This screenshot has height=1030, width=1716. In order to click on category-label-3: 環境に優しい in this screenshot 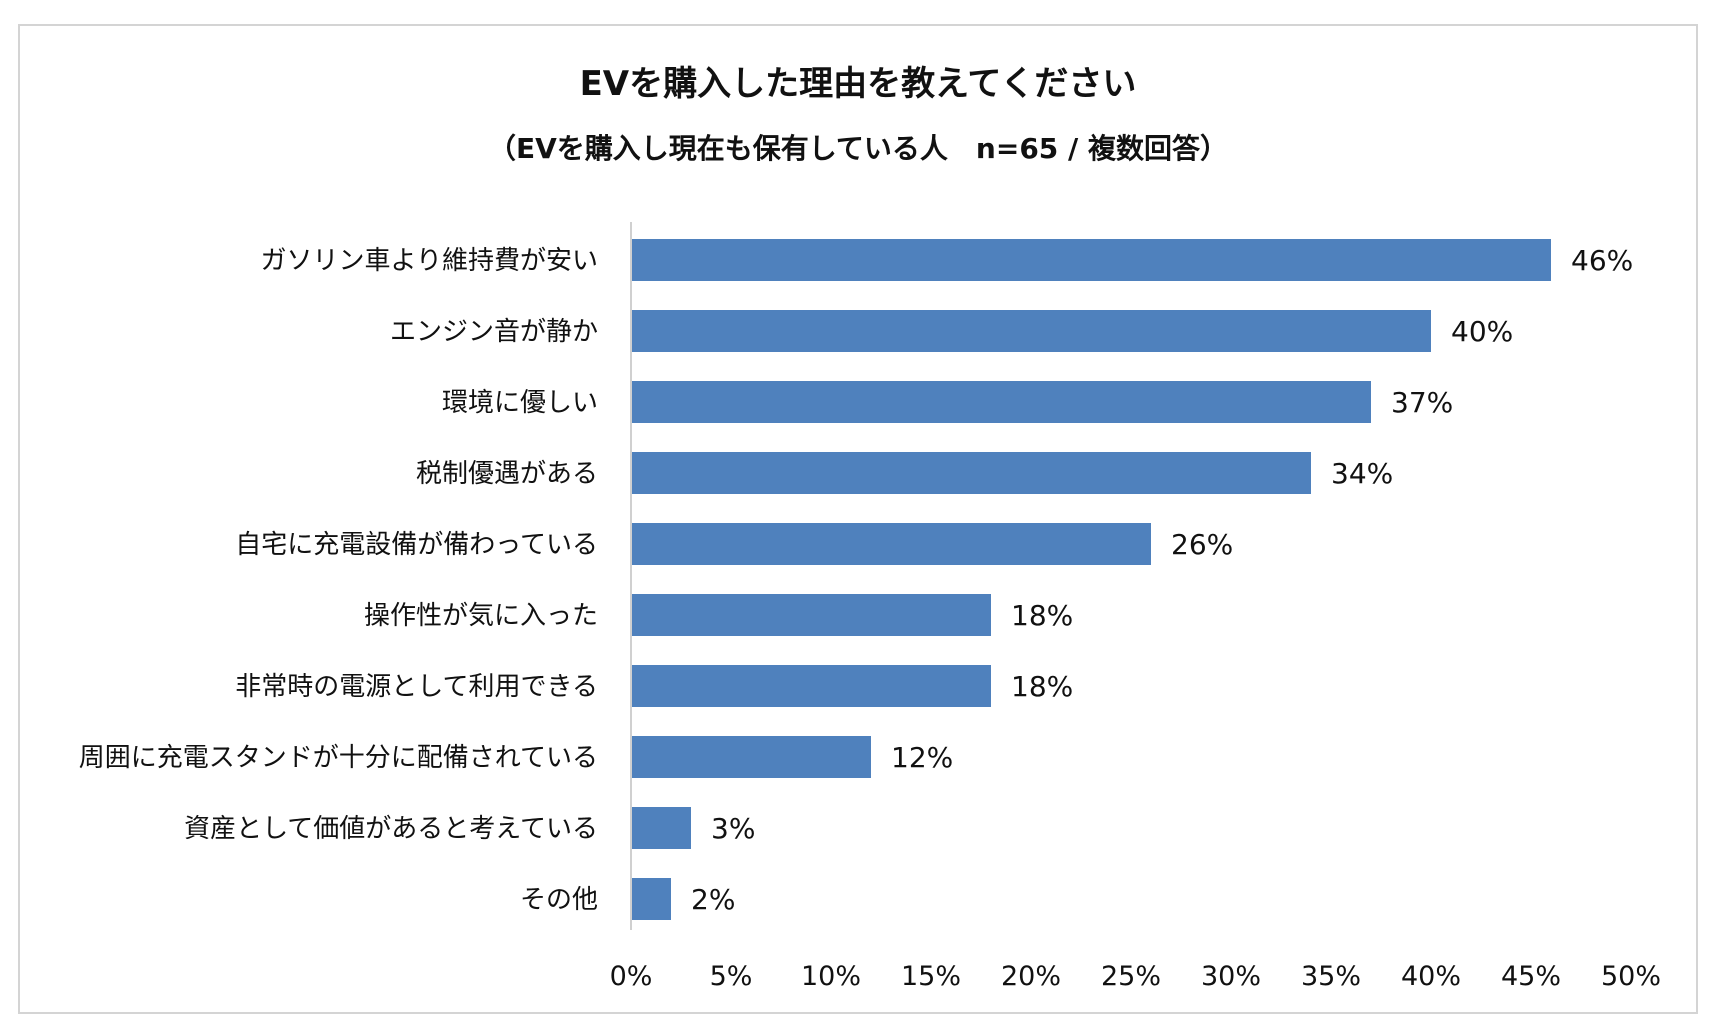, I will do `click(520, 403)`.